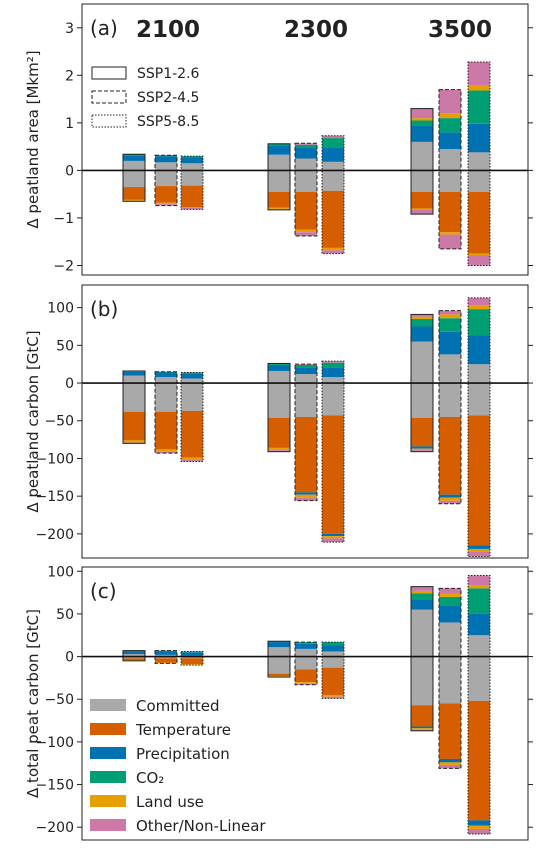 The image size is (537, 850). What do you see at coordinates (55, 786) in the screenshot?
I see `y-tick-label: −150` at bounding box center [55, 786].